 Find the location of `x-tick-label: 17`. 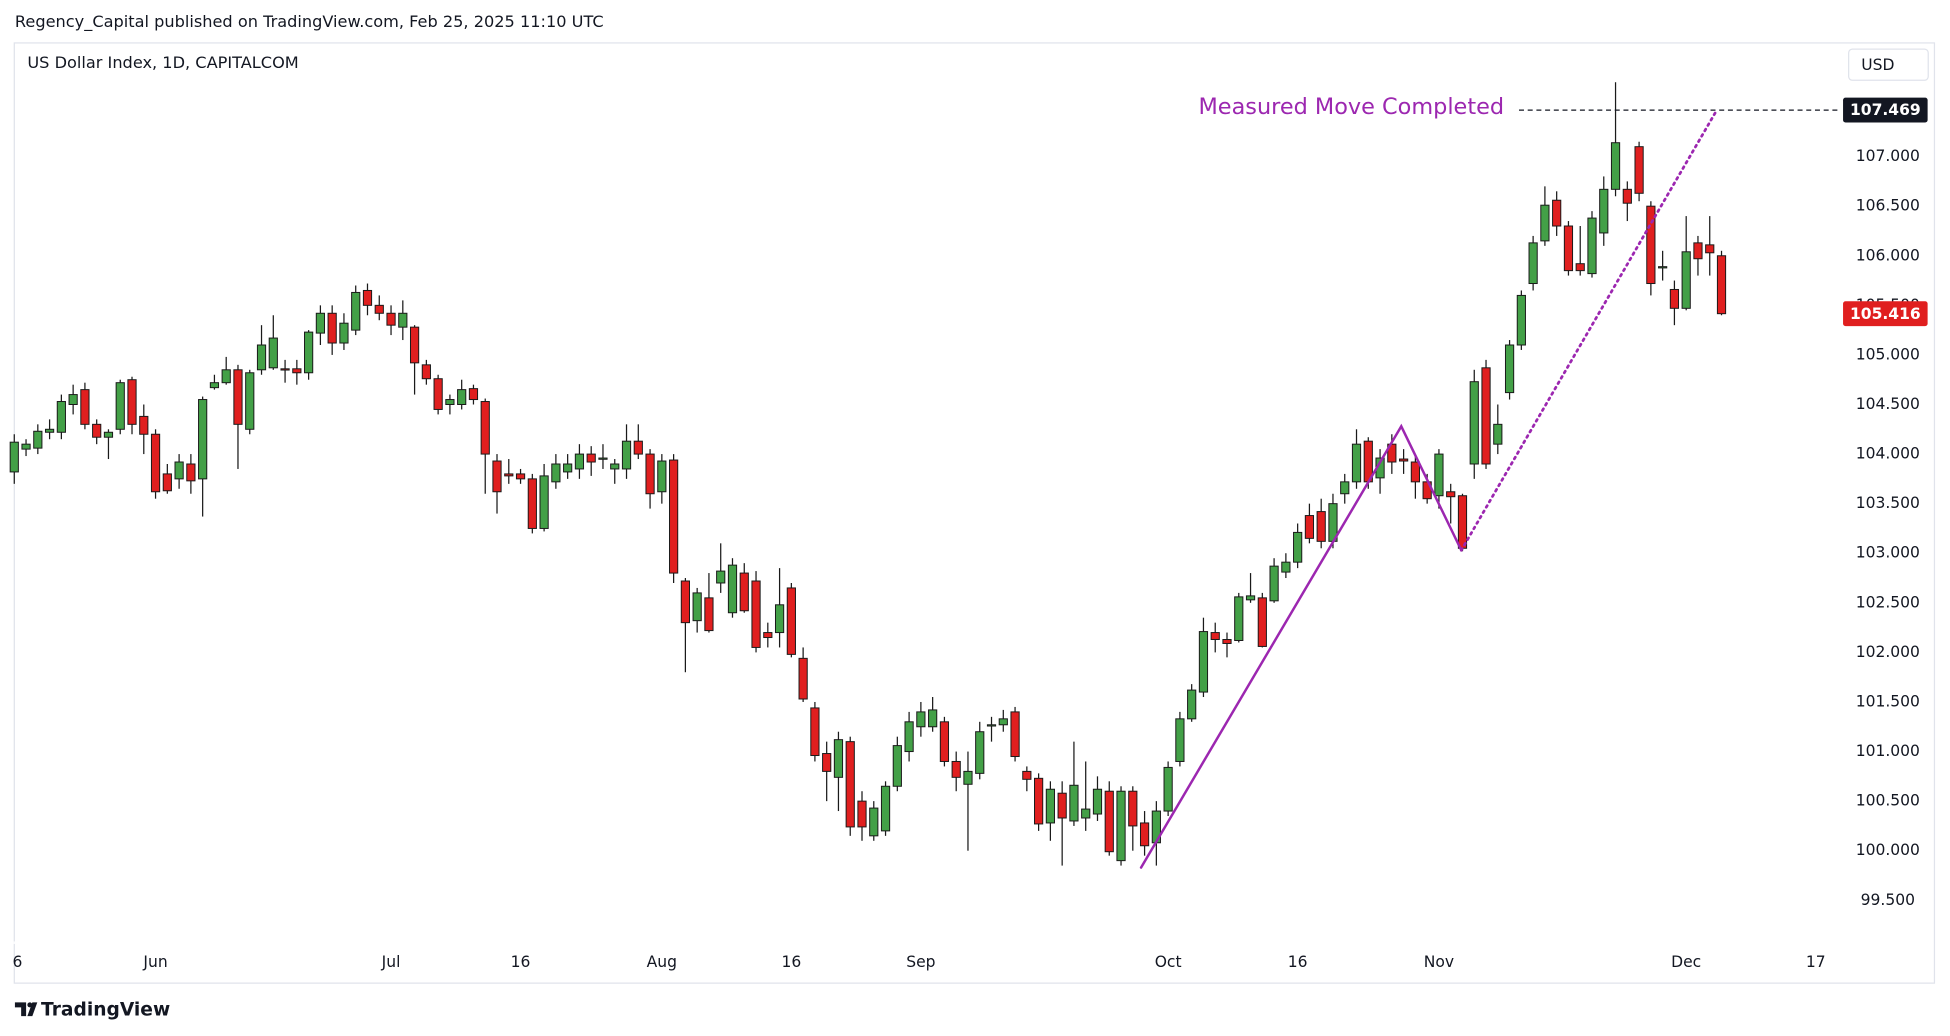

x-tick-label: 17 is located at coordinates (1816, 962).